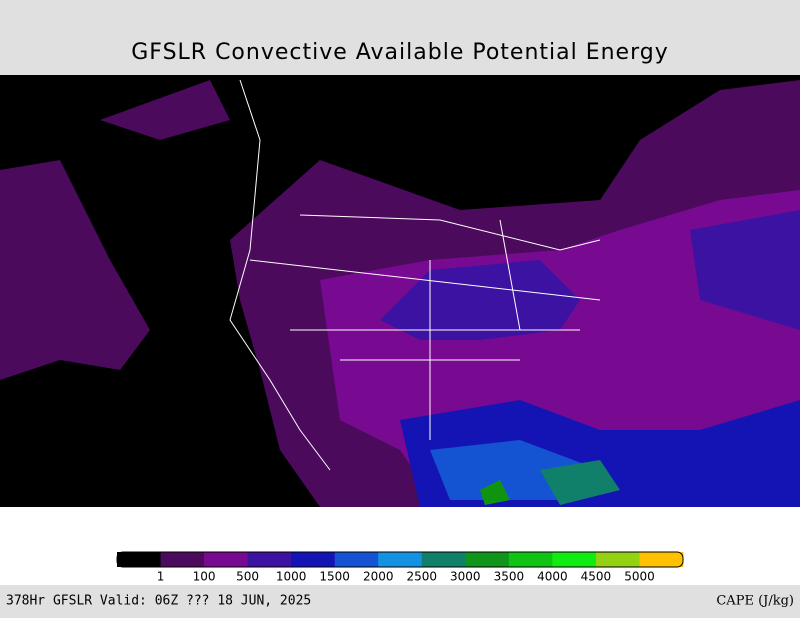  I want to click on colorbar-label: 1500, so click(334, 577).